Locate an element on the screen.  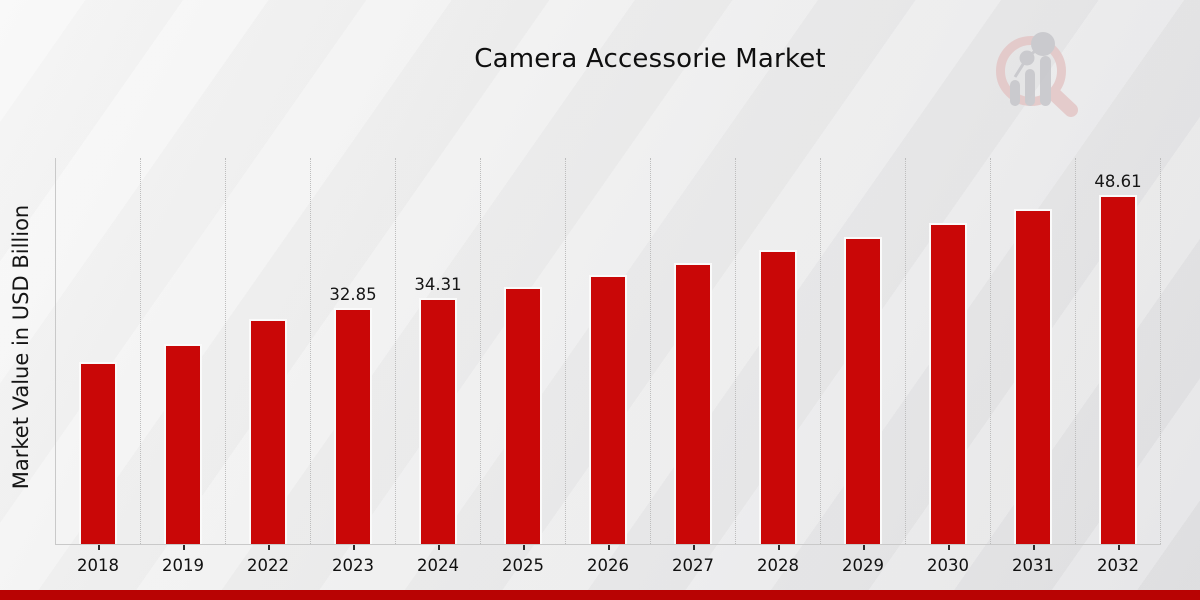
bar-2030 is located at coordinates (948, 383).